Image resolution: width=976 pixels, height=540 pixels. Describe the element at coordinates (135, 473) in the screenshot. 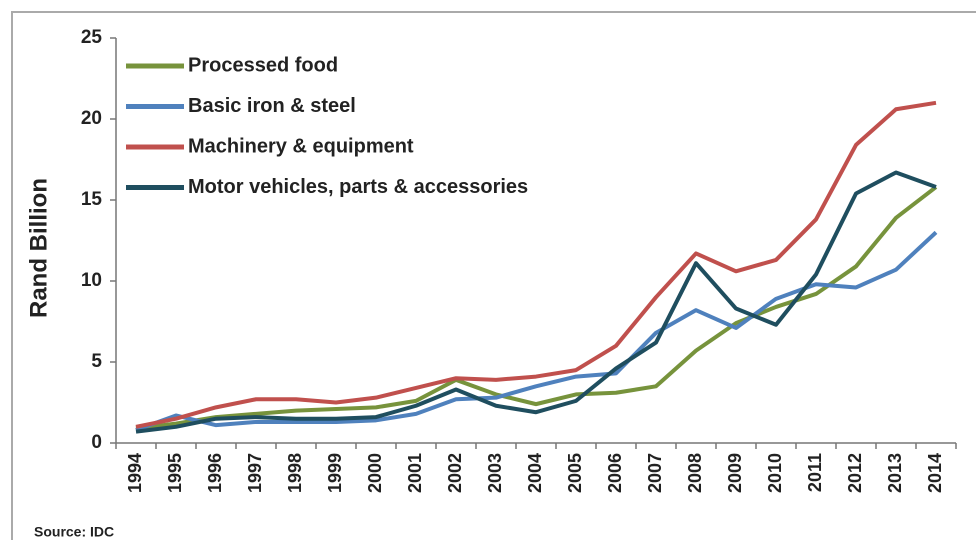

I see `x-tick-label: 1994` at that location.